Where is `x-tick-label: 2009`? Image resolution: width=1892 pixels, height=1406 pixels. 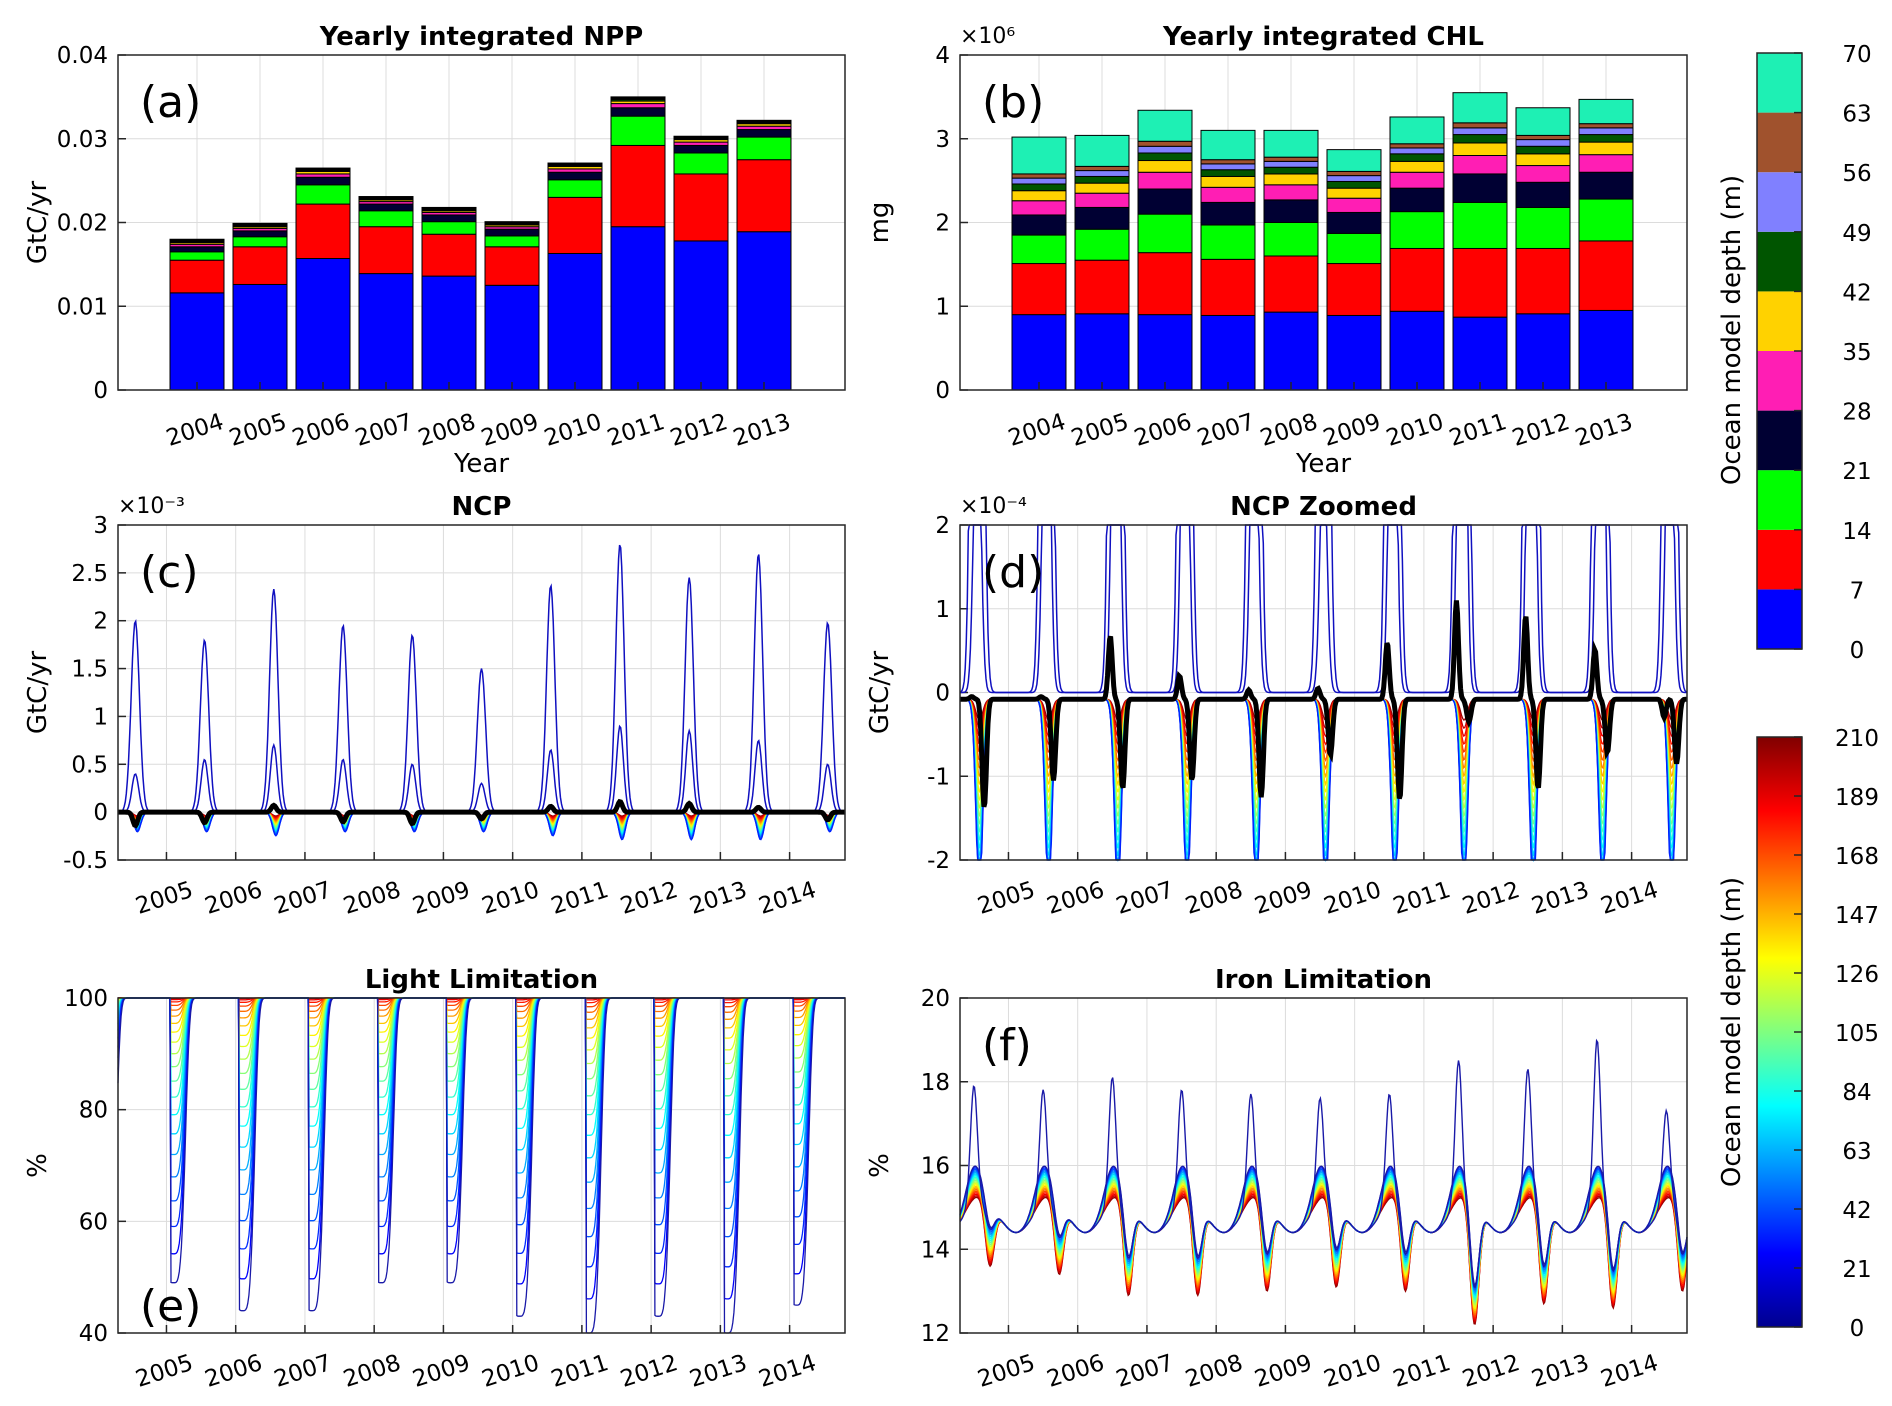
x-tick-label: 2009 is located at coordinates (442, 898).